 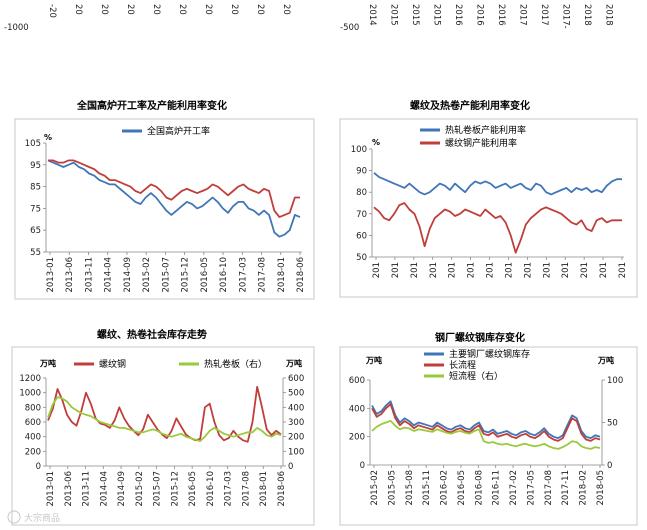 What do you see at coordinates (166, 275) in the screenshot?
I see `x-tick-label: 2015-07` at bounding box center [166, 275].